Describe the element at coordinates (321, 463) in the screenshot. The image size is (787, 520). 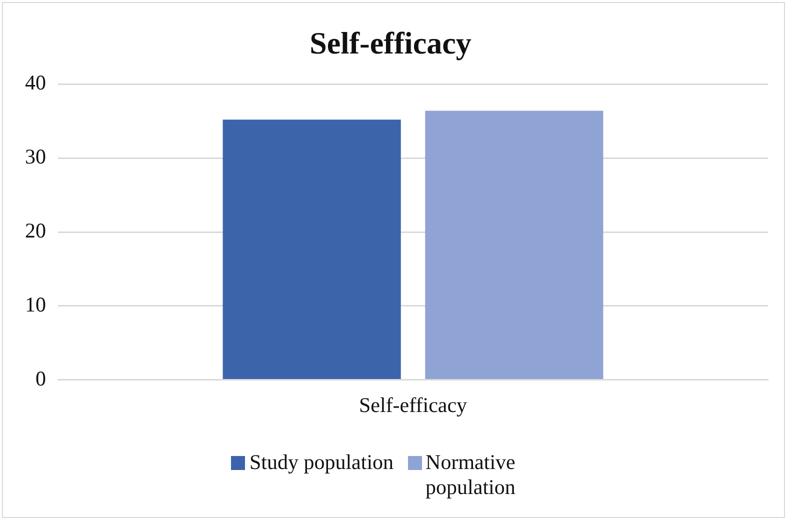
I see `legend-label: Study population` at that location.